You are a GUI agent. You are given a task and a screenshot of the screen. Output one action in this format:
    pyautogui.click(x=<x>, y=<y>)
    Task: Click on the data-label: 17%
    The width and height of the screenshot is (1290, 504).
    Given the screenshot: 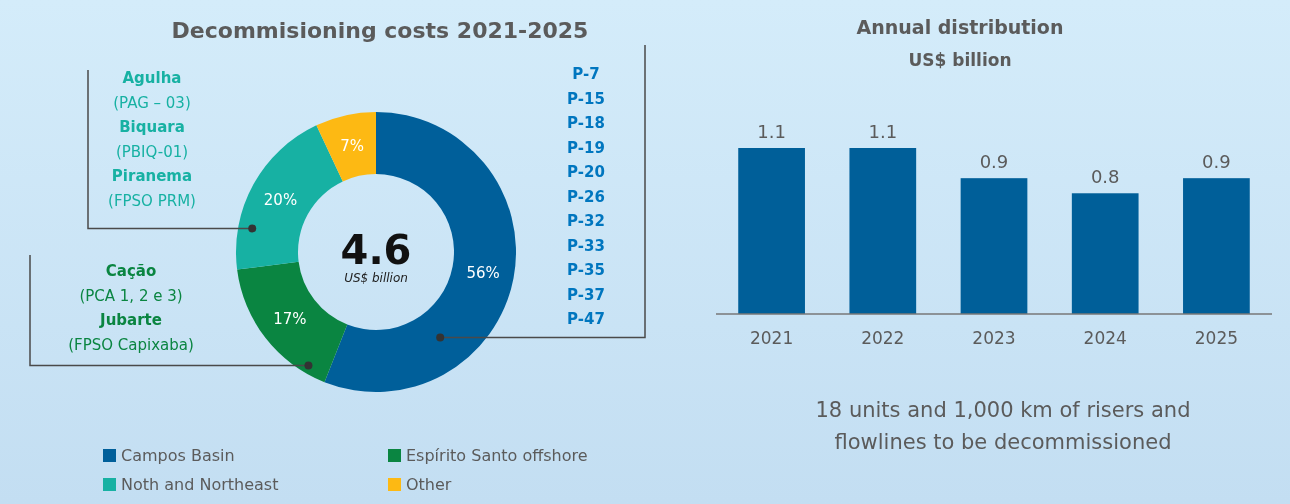 What is the action you would take?
    pyautogui.click(x=290, y=319)
    